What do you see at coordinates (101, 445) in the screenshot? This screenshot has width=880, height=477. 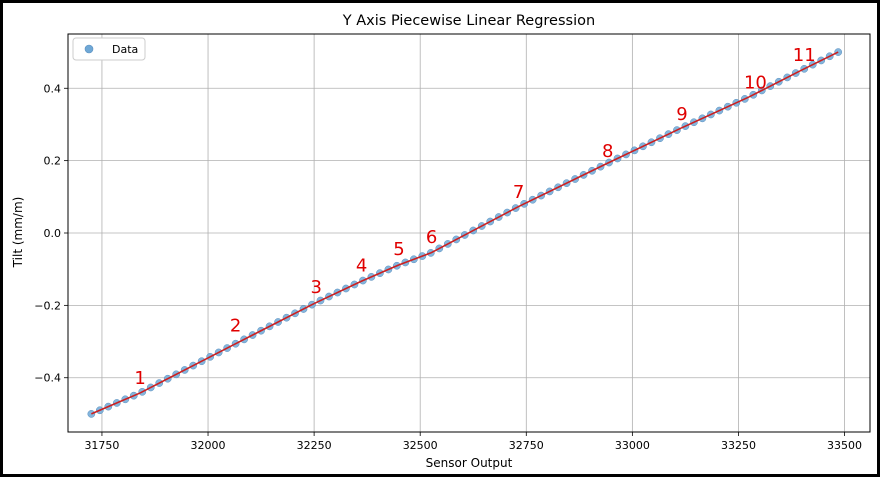 I see `x-tick-label: 31750` at bounding box center [101, 445].